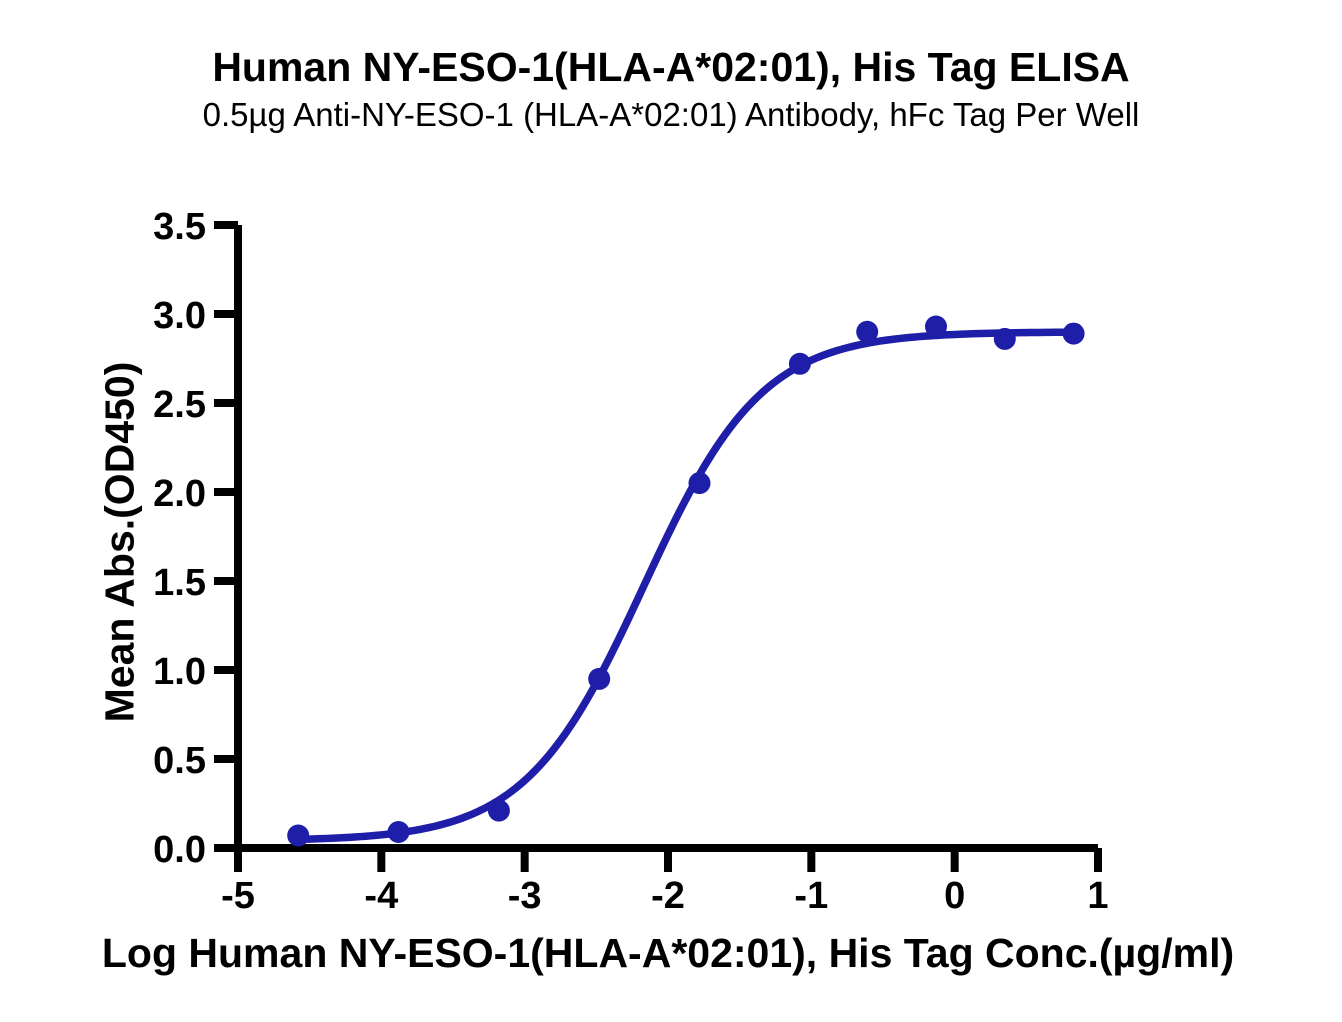 This screenshot has width=1342, height=1022. I want to click on x-tick-label: 0, so click(954, 896).